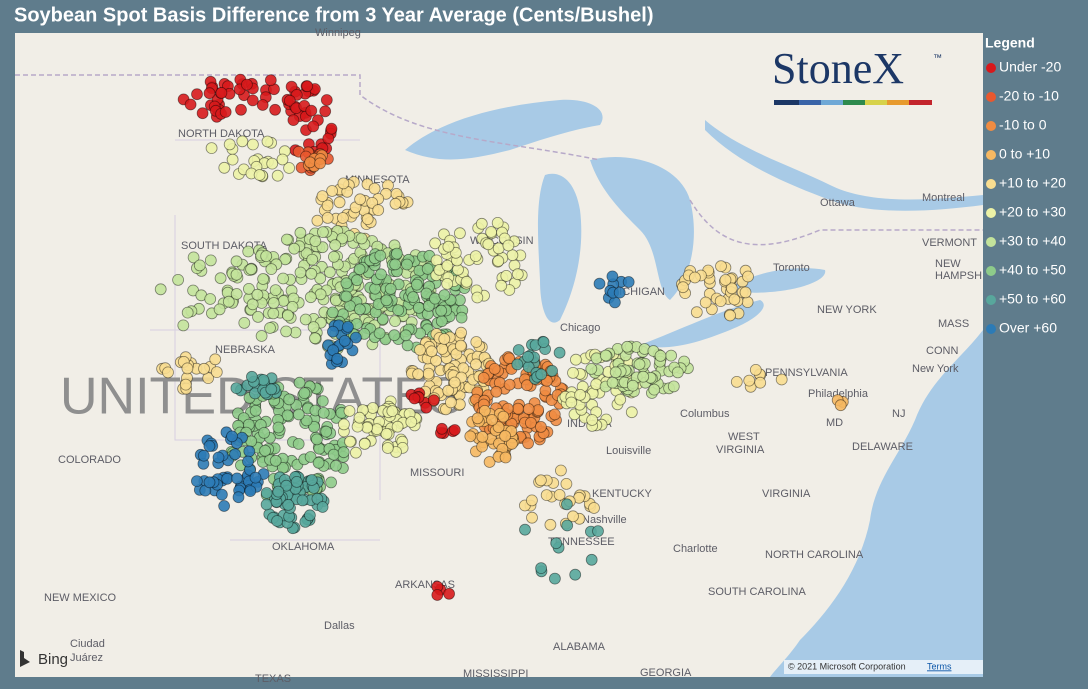 The height and width of the screenshot is (689, 1088). I want to click on terms-link: Terms, so click(939, 666).